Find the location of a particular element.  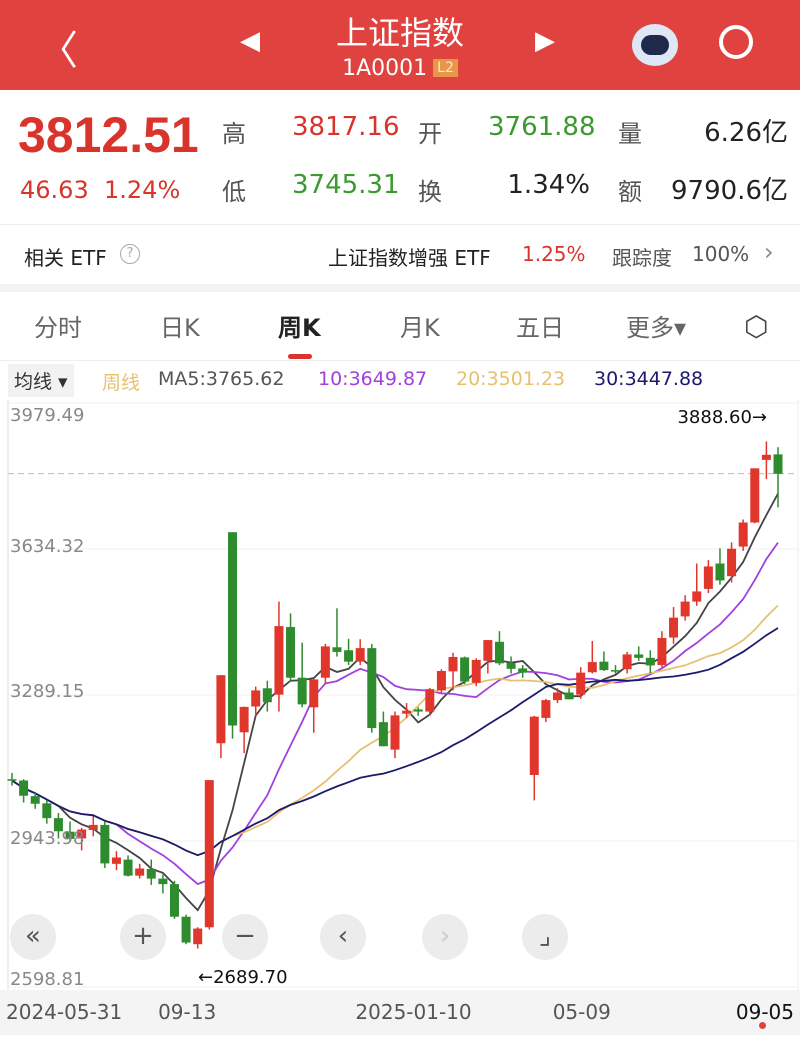

zoom-out-button: − is located at coordinates (245, 937).